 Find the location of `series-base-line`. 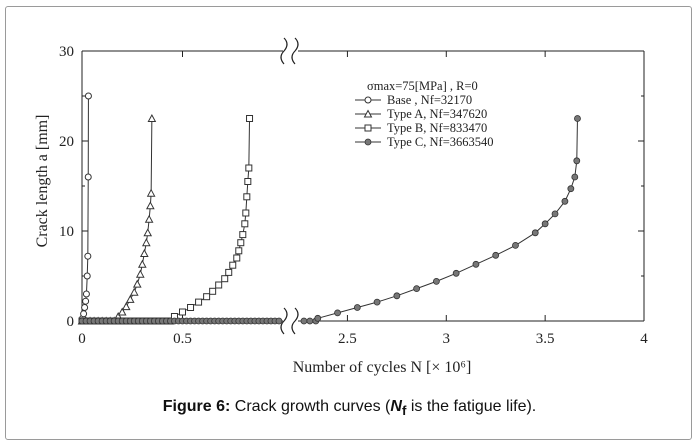

series-base-line is located at coordinates (85, 207).